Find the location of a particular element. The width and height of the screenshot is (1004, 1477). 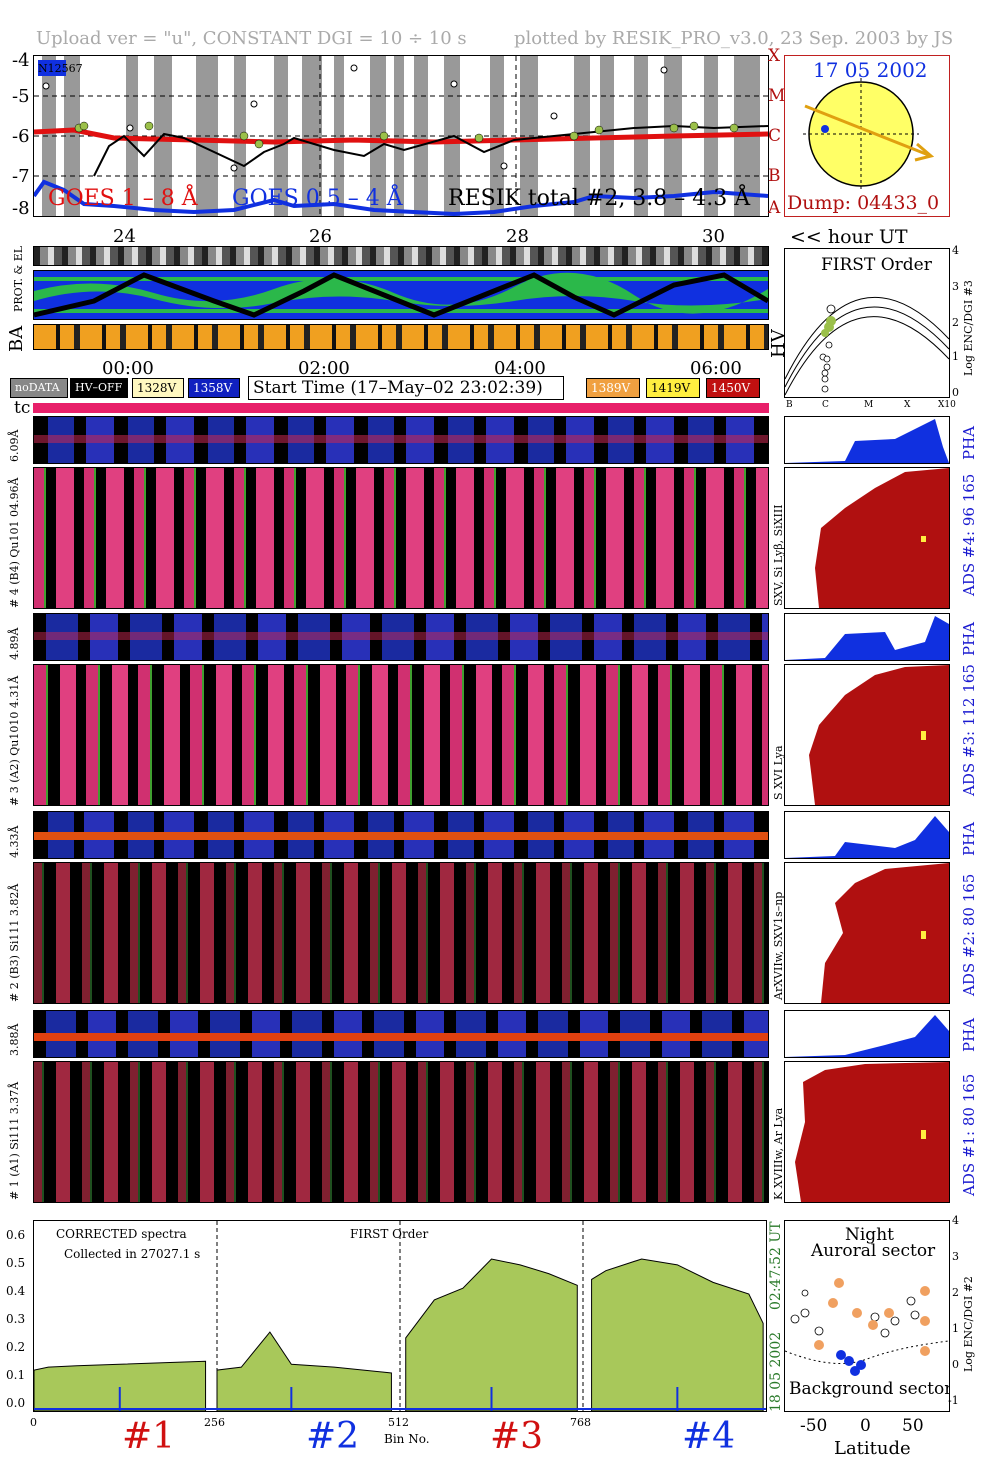

class-b: B is located at coordinates (774, 176).